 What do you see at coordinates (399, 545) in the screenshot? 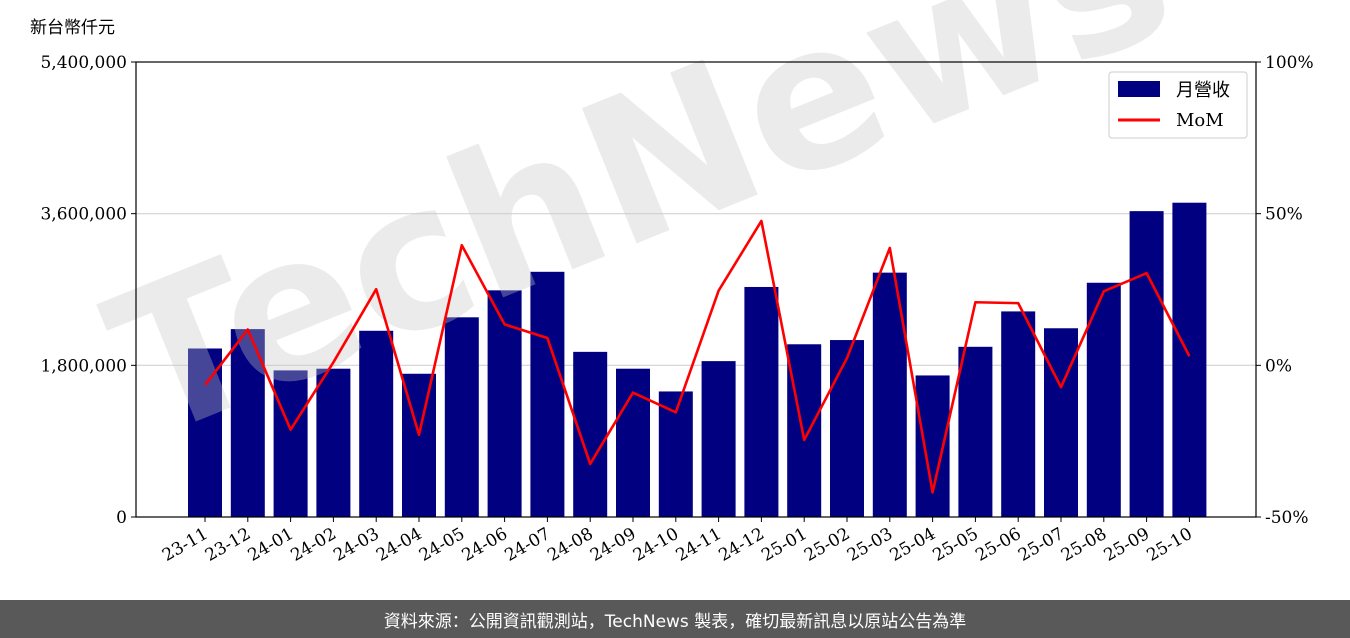
I see `x-tick-label: 24-04` at bounding box center [399, 545].